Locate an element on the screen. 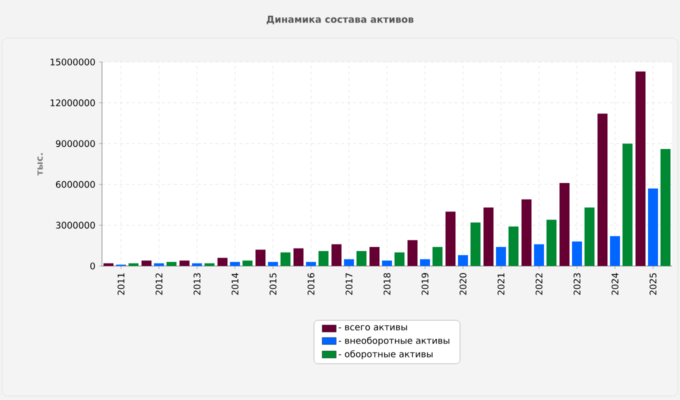 This screenshot has height=400, width=680. x-tick-label: 2025 is located at coordinates (653, 284).